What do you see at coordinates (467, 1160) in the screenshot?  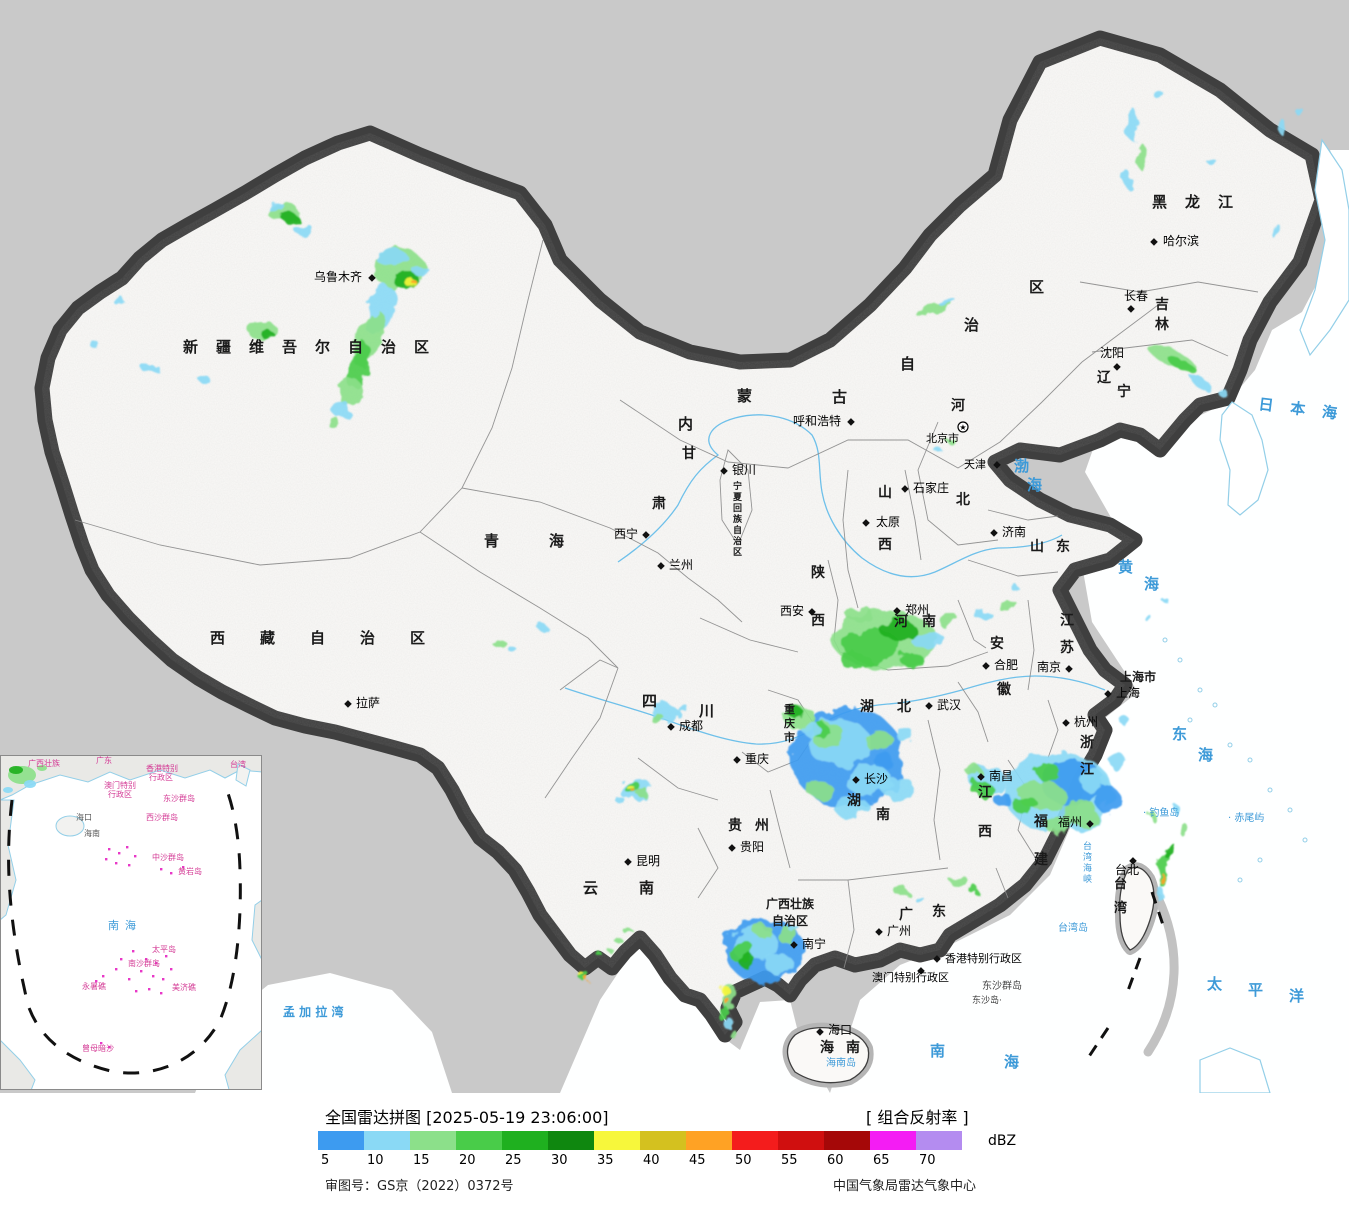 I see `colorbar-tick: 20` at bounding box center [467, 1160].